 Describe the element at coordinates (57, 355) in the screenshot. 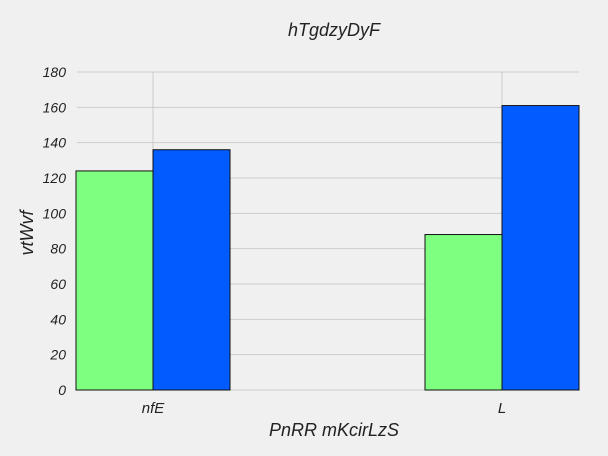

I see `y-tick-label: 20` at that location.